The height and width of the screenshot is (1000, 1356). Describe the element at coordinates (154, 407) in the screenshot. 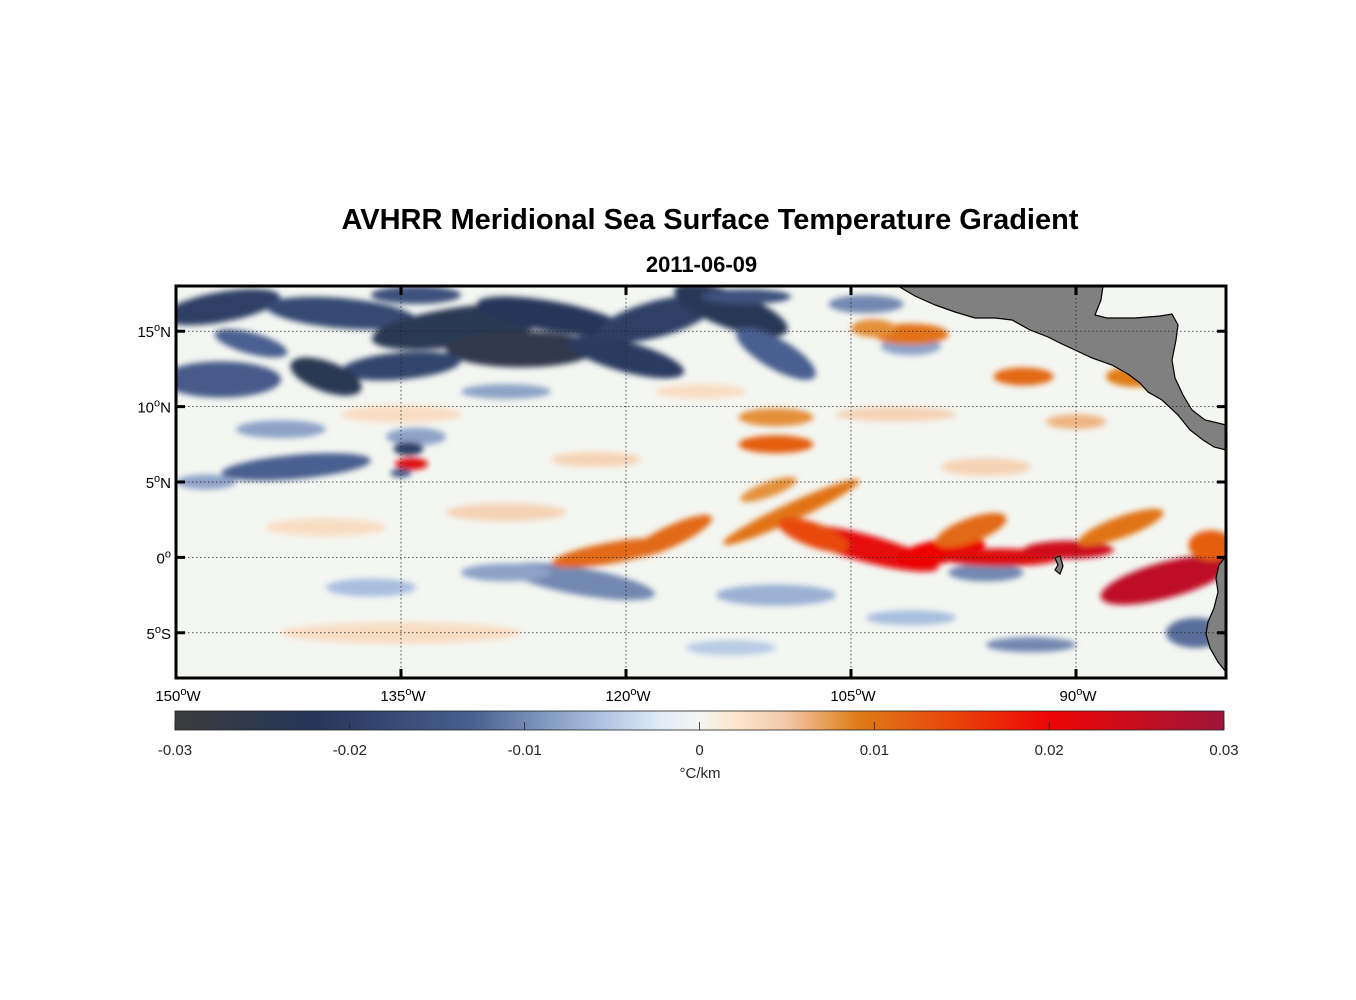

I see `latitude-label: 10oN` at that location.